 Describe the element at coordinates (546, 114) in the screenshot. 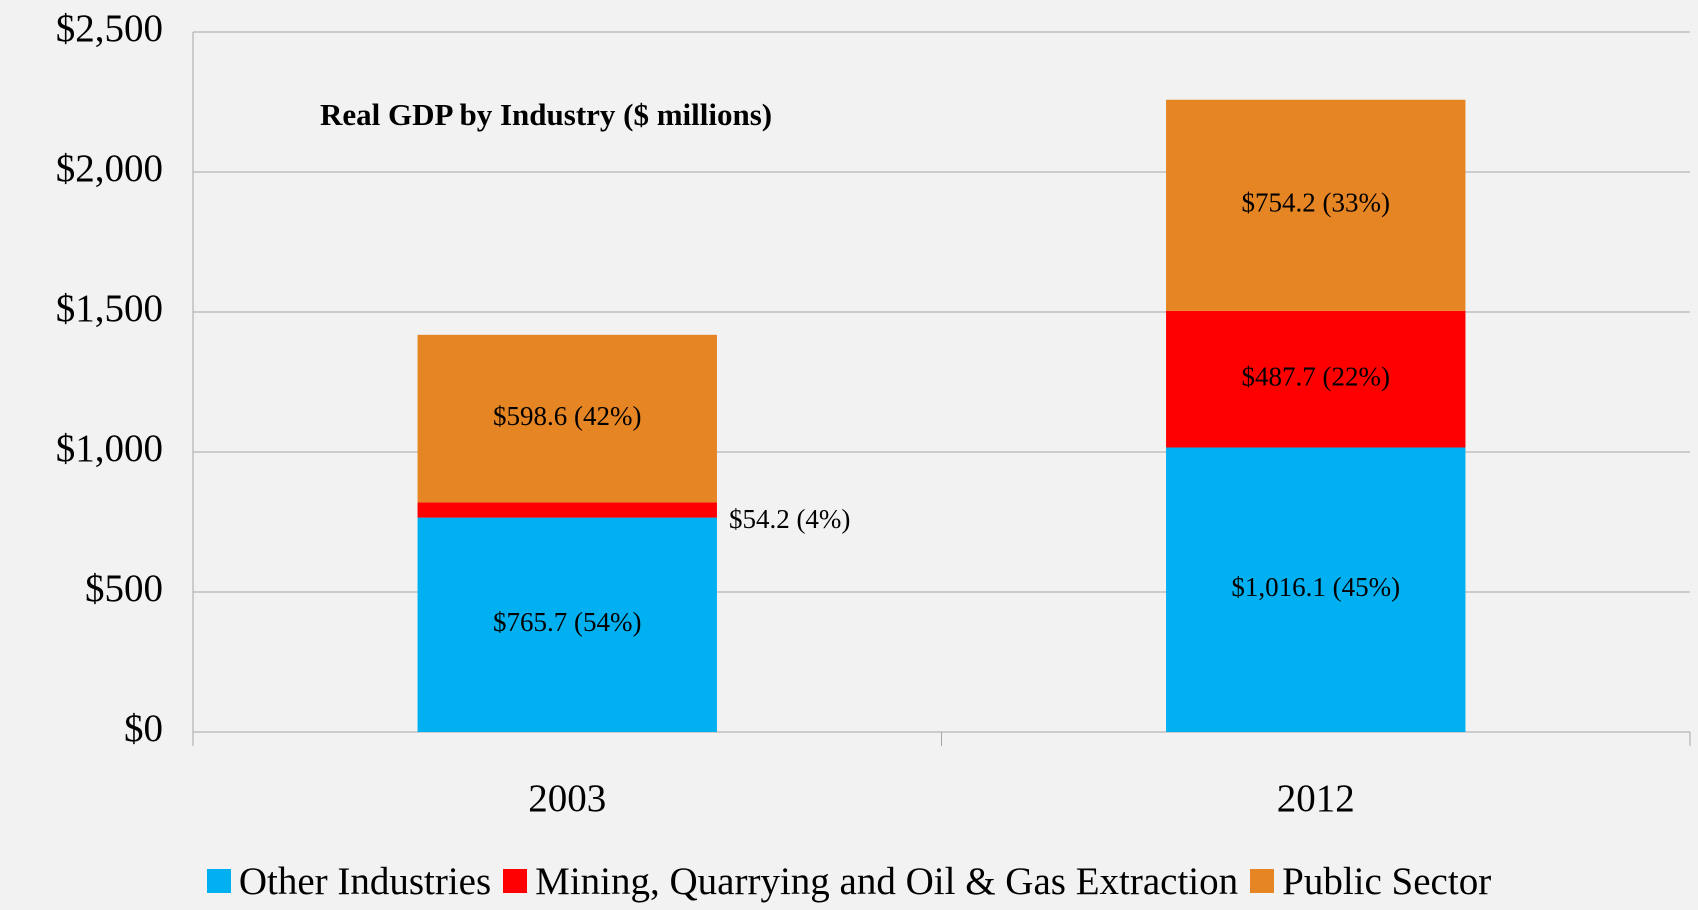

I see `chart-title: Real GDP by Industry ($ millions)` at that location.